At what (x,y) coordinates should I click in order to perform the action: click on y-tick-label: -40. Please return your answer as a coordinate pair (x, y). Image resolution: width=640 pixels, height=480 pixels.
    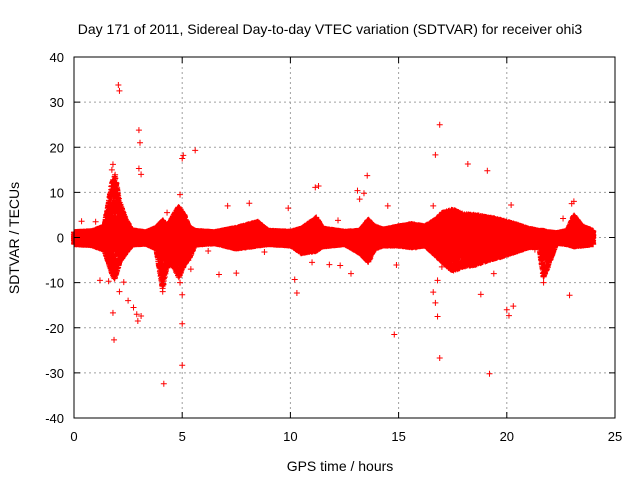
    Looking at the image, I should click on (54, 418).